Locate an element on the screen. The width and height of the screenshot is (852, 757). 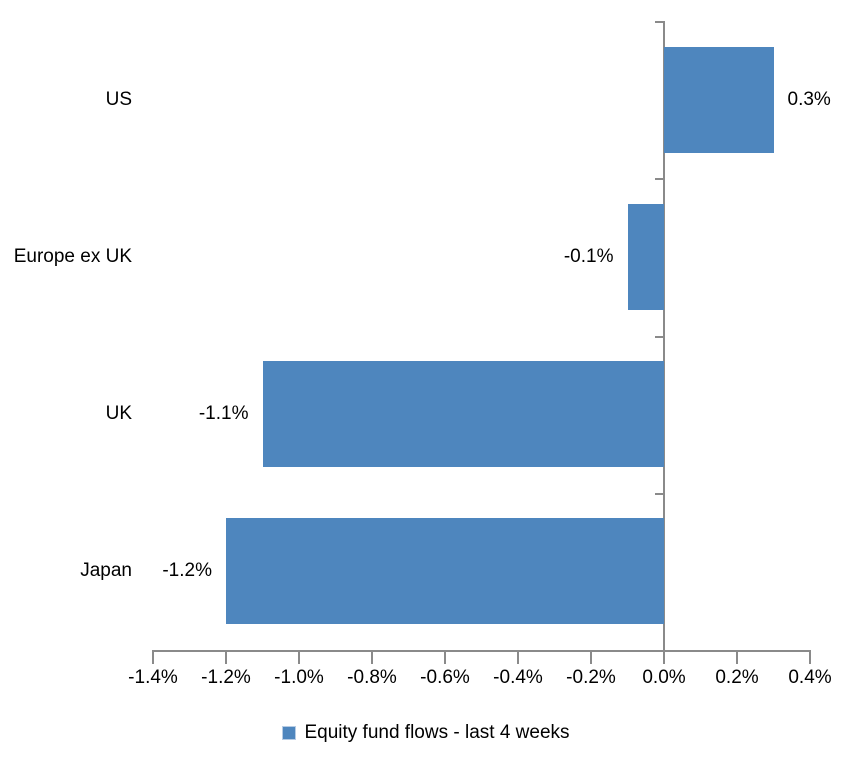
x-axis-line is located at coordinates (481, 651).